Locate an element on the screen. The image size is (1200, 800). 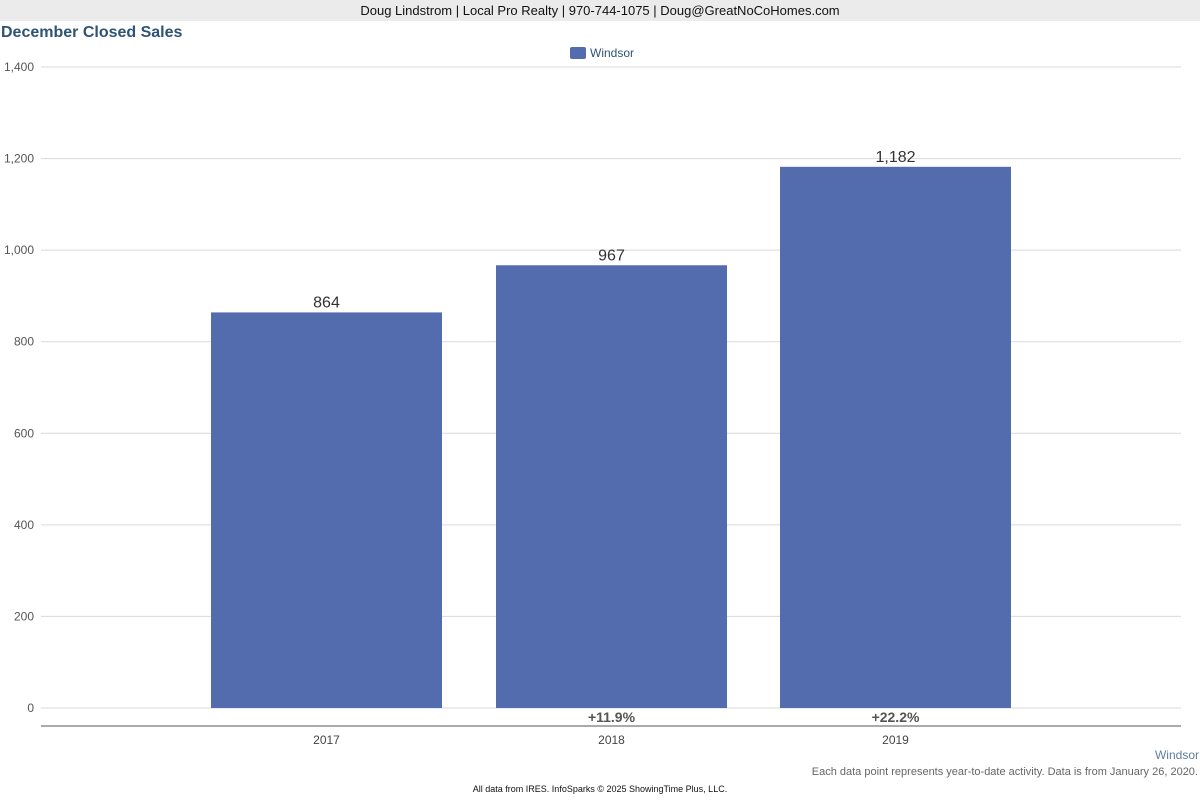
data-label: 864 is located at coordinates (326, 302).